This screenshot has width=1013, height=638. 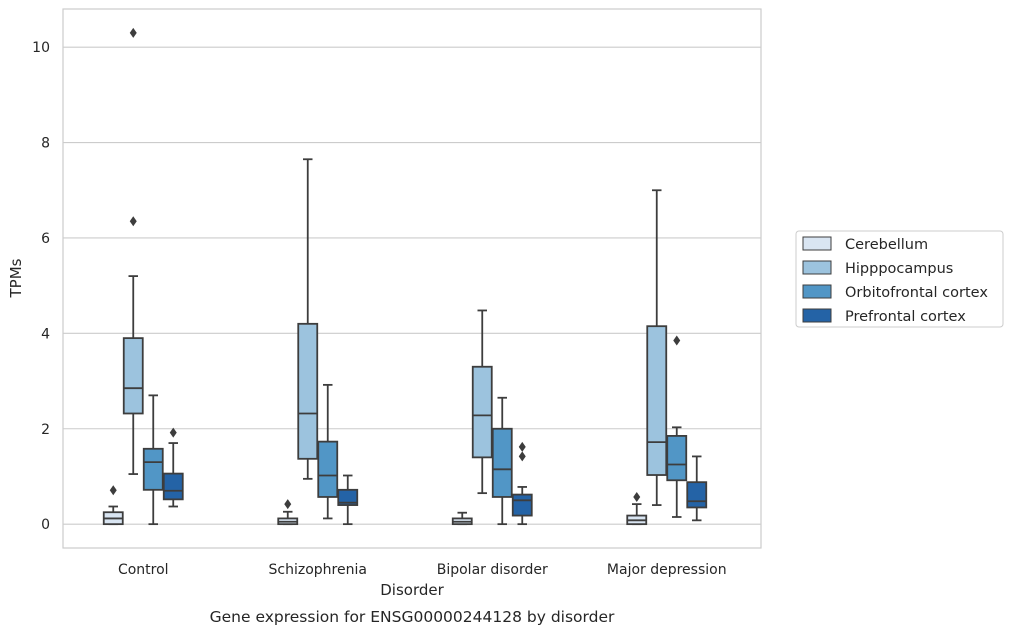 What do you see at coordinates (143, 570) in the screenshot?
I see `x-tick-label: Control` at bounding box center [143, 570].